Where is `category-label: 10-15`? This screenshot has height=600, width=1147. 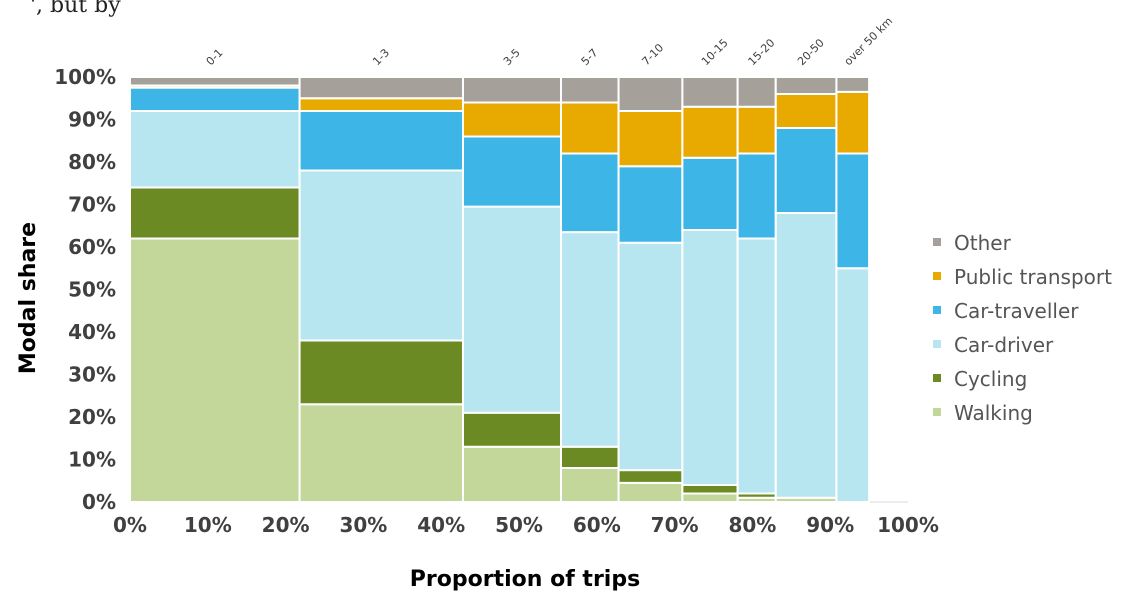
category-label: 10-15 is located at coordinates (715, 52).